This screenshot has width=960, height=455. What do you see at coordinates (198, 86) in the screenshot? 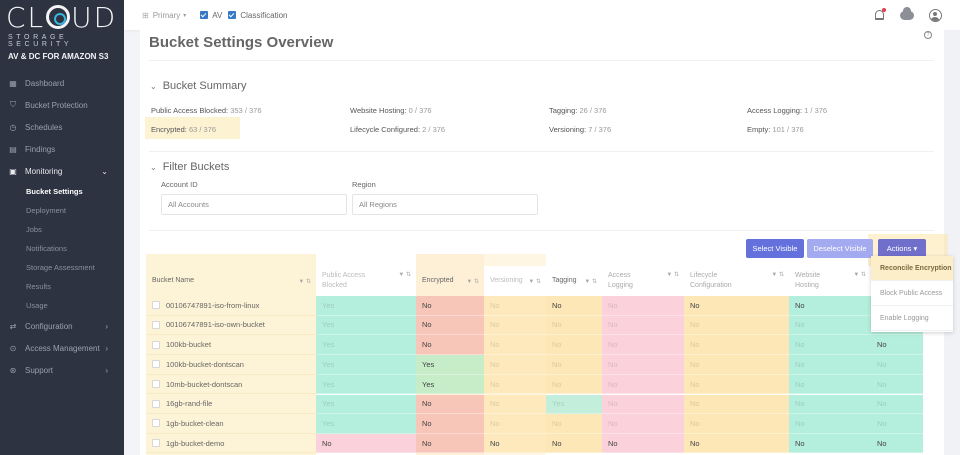
I see `bucket-summary-toggle: ⌄ Bucket Summary` at bounding box center [198, 86].